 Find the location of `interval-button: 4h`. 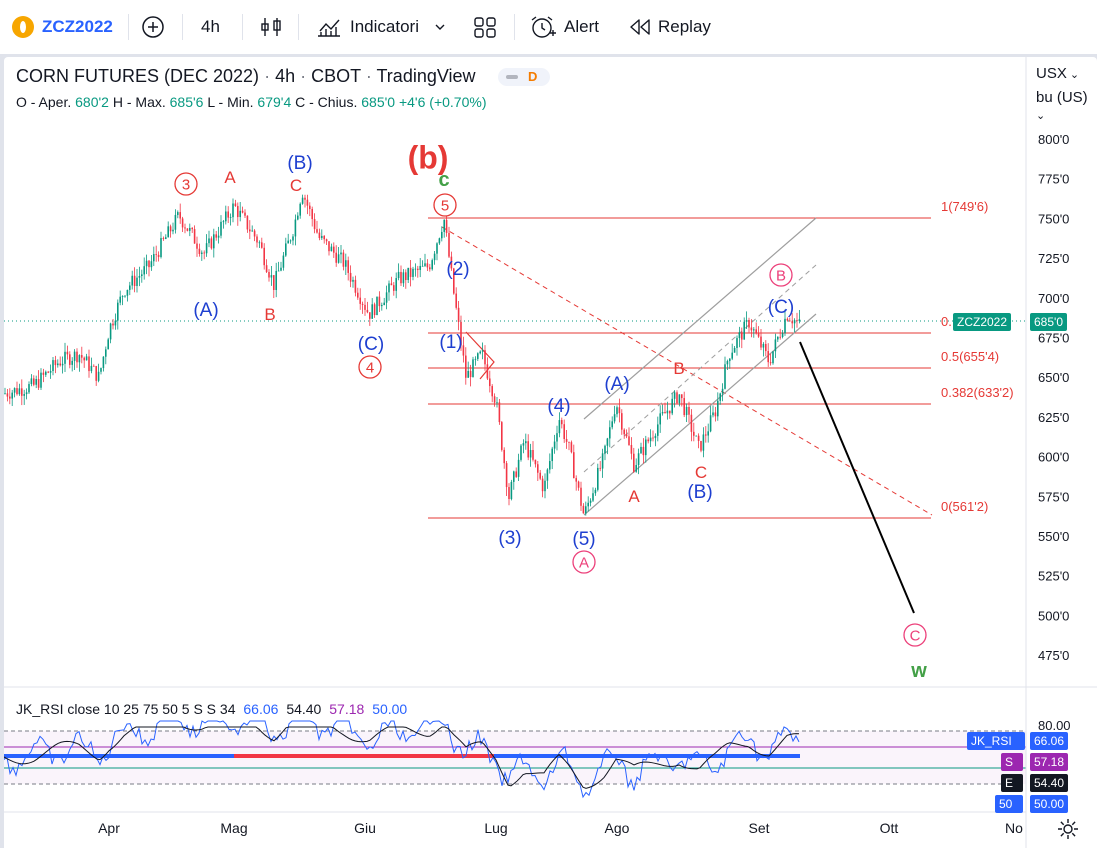

interval-button: 4h is located at coordinates (210, 27).